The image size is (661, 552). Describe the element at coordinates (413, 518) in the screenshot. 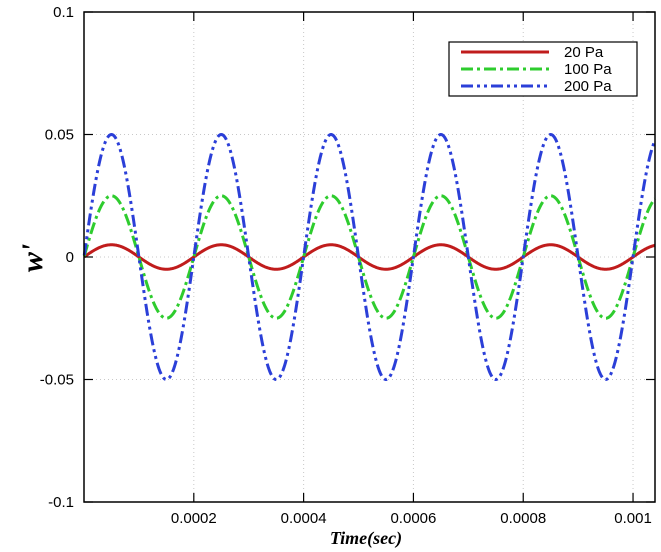

I see `x-tick-label: 0.0006` at that location.